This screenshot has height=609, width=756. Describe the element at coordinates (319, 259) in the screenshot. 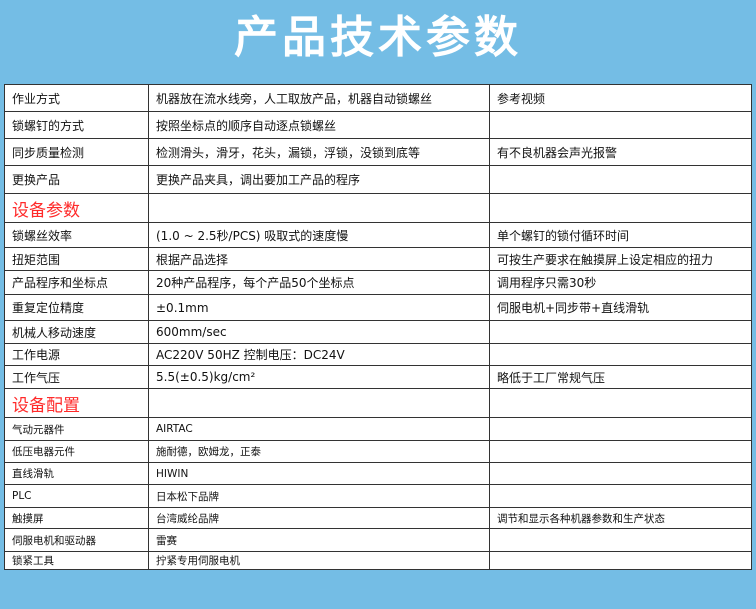

I see `spec-value-cell: 根据产品选择` at that location.